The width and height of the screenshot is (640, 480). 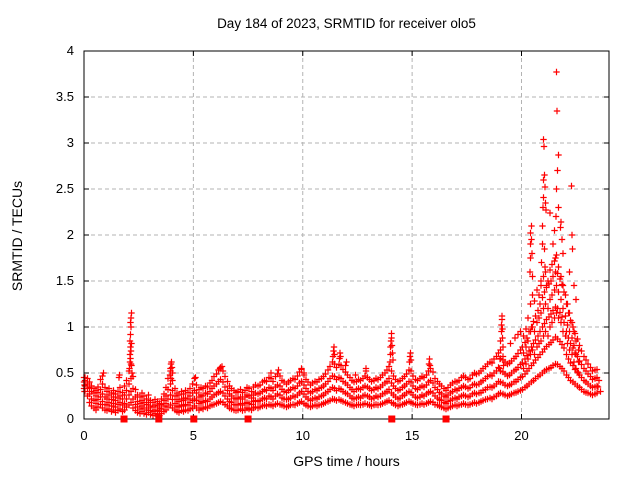 I want to click on y-tick-label: 3, so click(x=70, y=142).